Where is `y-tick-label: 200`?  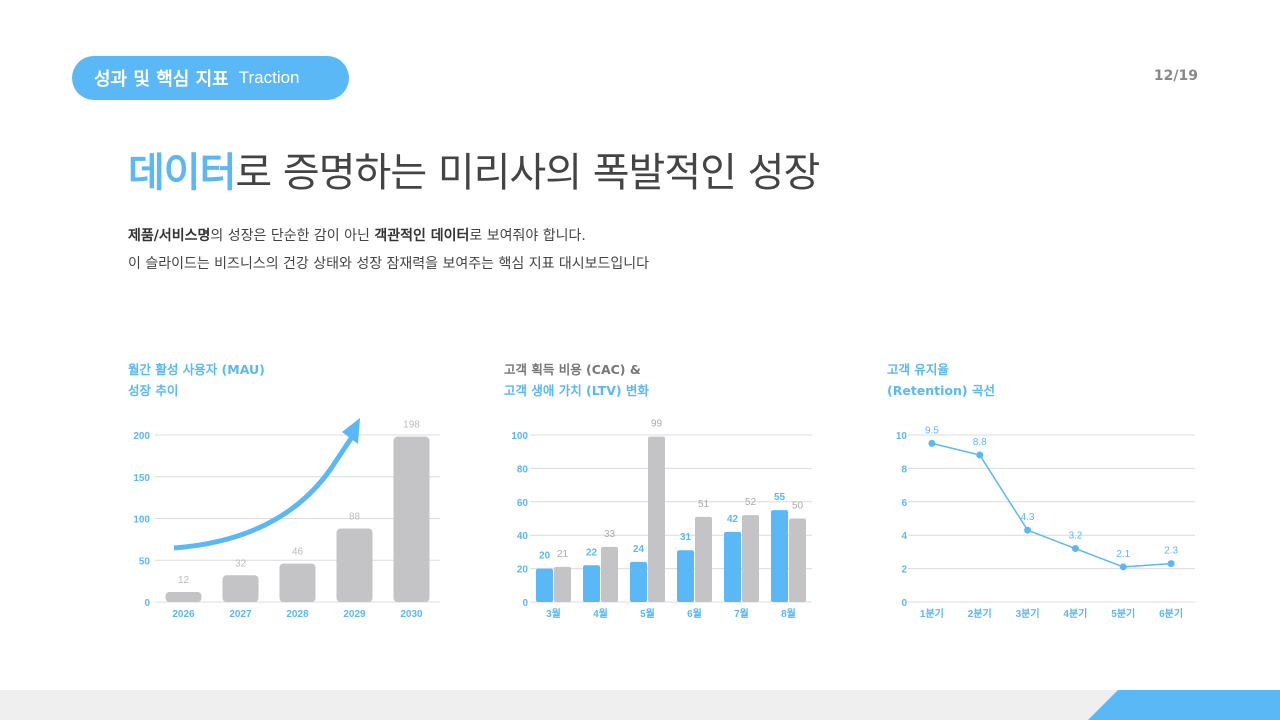 y-tick-label: 200 is located at coordinates (141, 436).